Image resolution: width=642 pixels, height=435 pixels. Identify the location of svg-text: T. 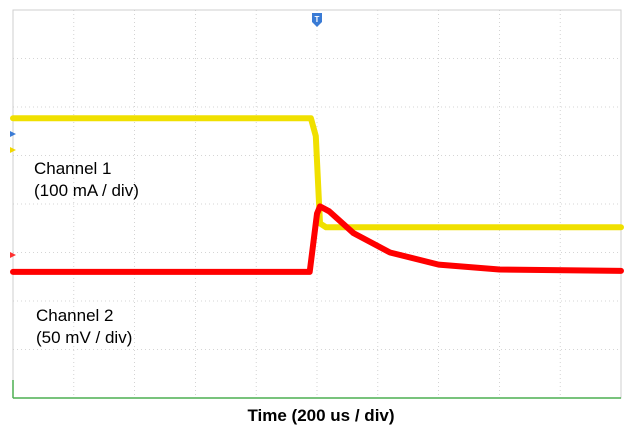
(317, 19).